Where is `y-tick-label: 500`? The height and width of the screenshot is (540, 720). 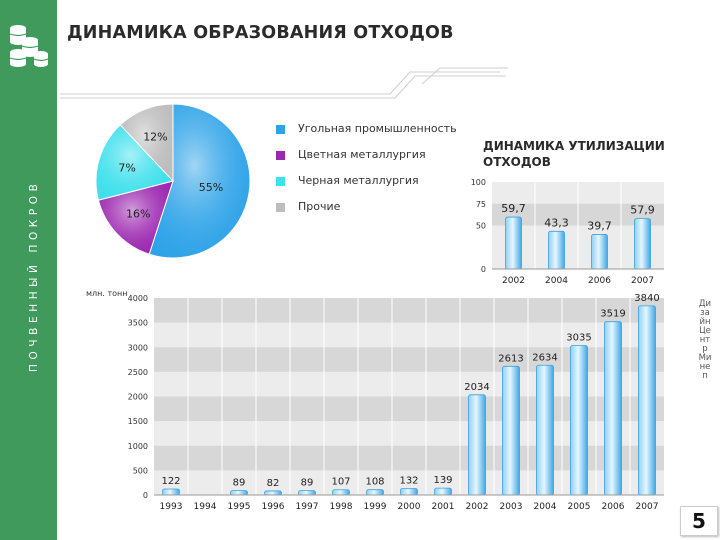 y-tick-label: 500 is located at coordinates (140, 470).